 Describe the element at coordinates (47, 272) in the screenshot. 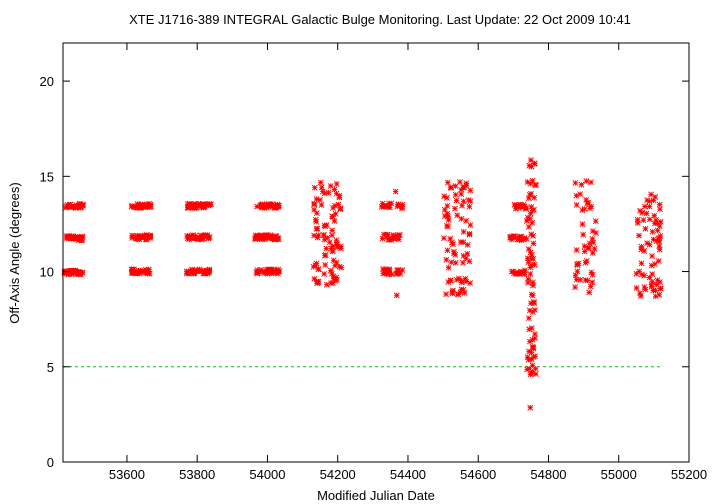

I see `y-tick-label: 10` at that location.